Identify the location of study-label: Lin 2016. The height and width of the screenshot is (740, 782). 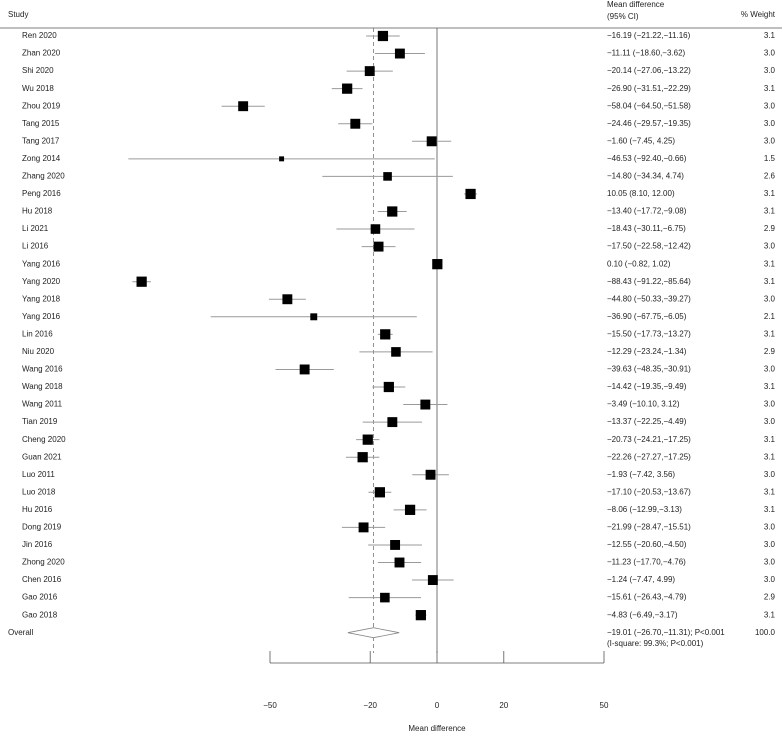
(37, 333).